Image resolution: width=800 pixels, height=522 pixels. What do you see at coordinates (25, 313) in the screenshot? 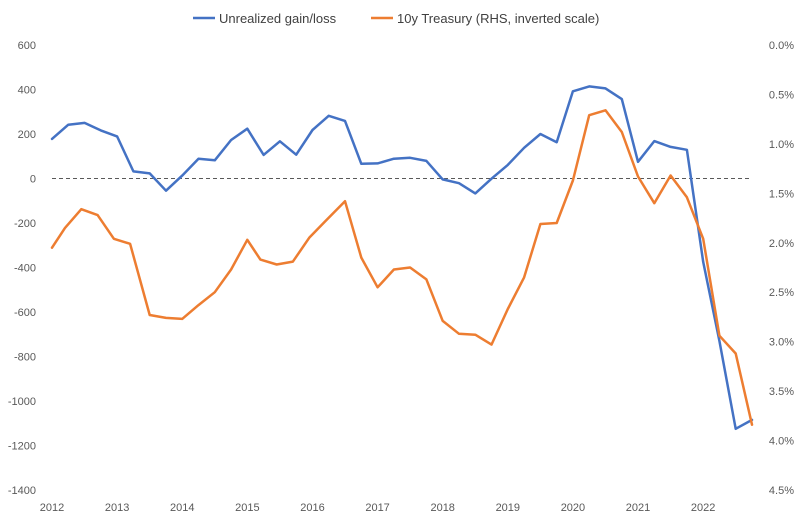
I see `left-axis-tick-label: -600` at bounding box center [25, 313].